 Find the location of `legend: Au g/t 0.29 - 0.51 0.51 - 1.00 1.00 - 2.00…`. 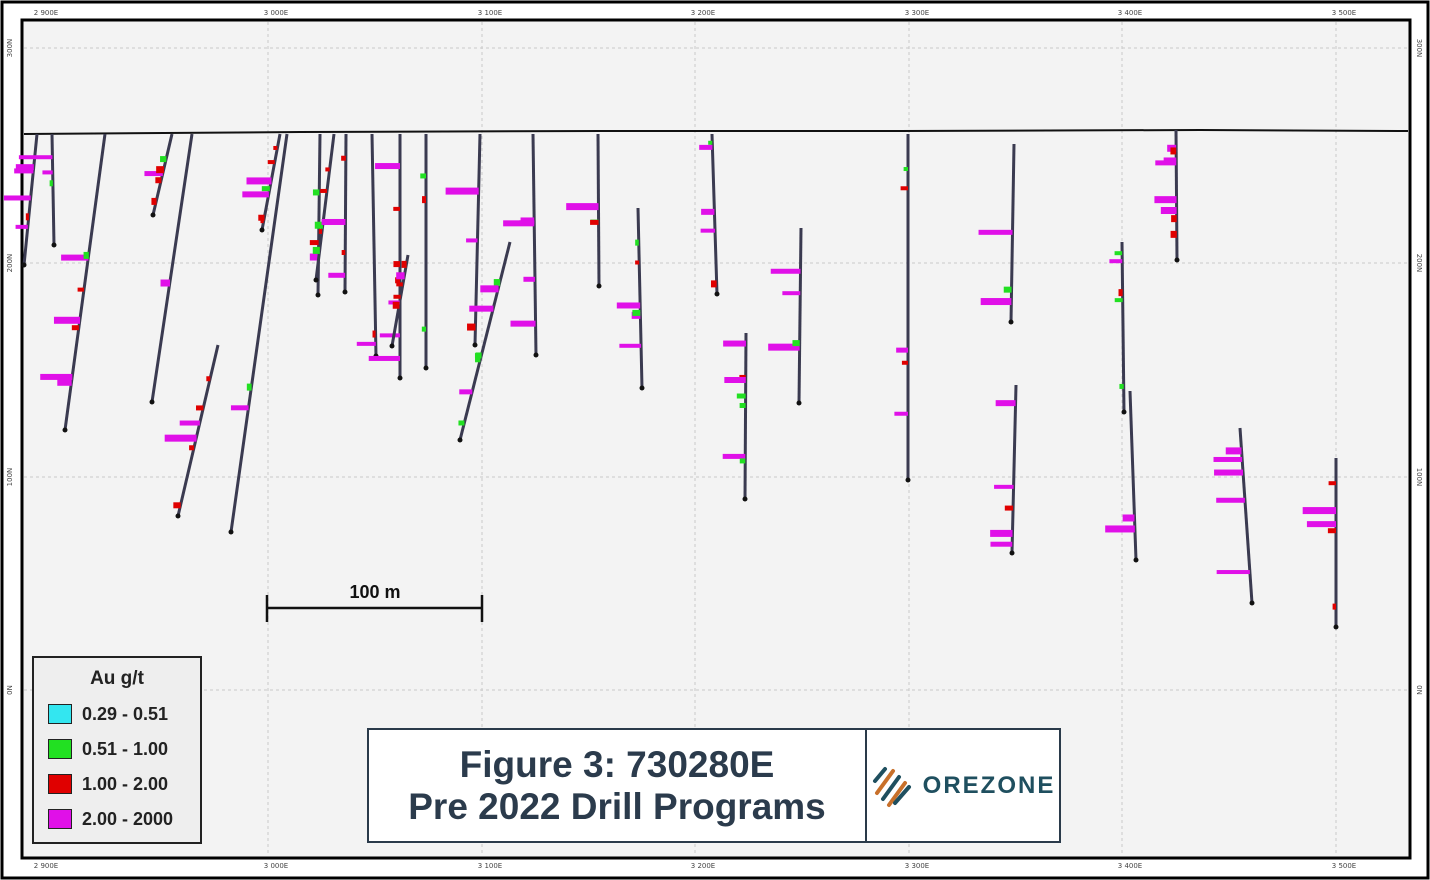

legend: Au g/t 0.29 - 0.51 0.51 - 1.00 1.00 - 2.00… is located at coordinates (117, 750).